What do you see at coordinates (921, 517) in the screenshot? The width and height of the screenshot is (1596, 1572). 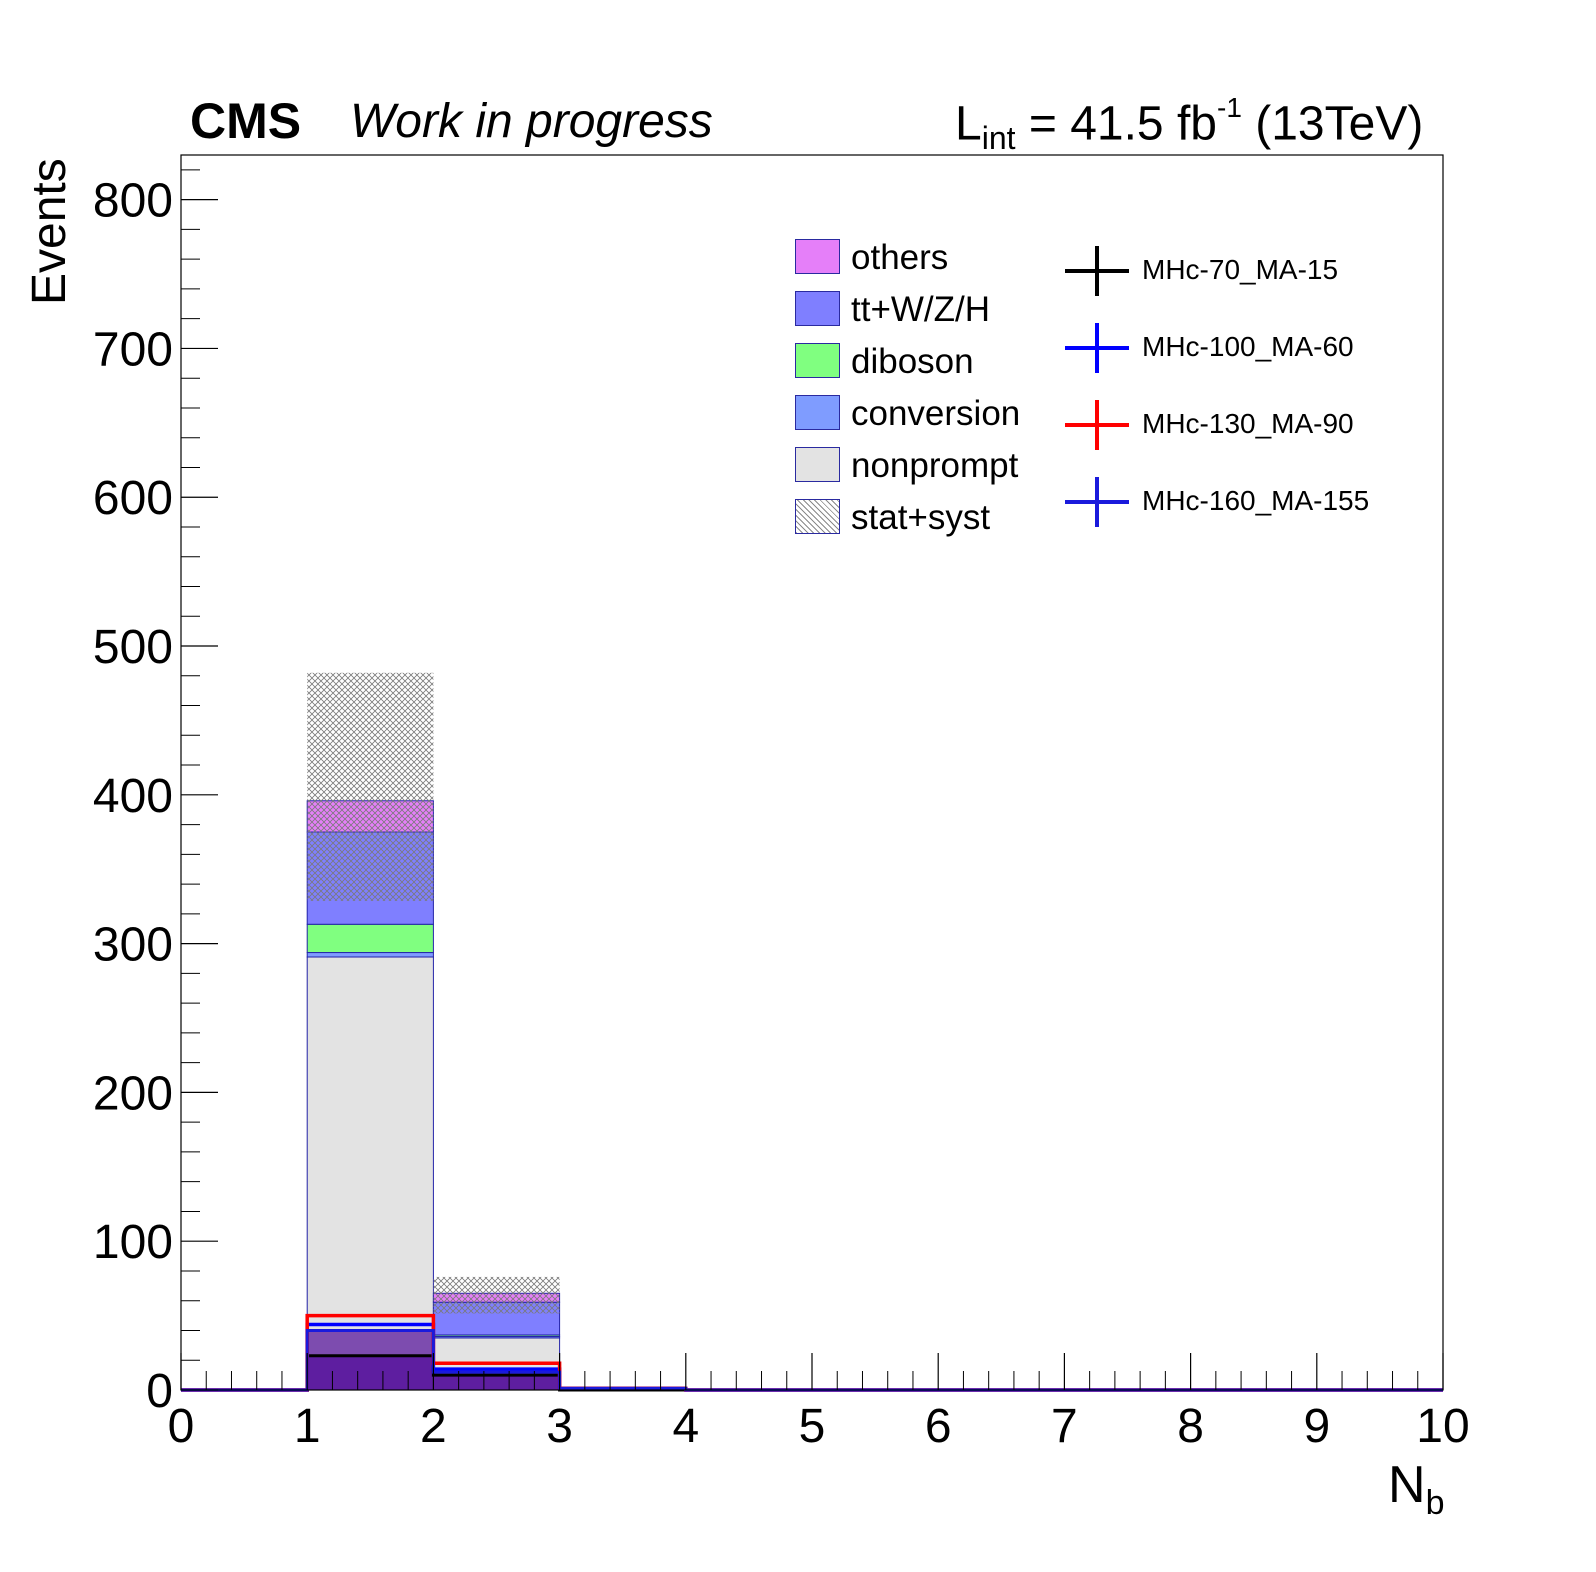 I see `legend-label: stat+syst` at bounding box center [921, 517].